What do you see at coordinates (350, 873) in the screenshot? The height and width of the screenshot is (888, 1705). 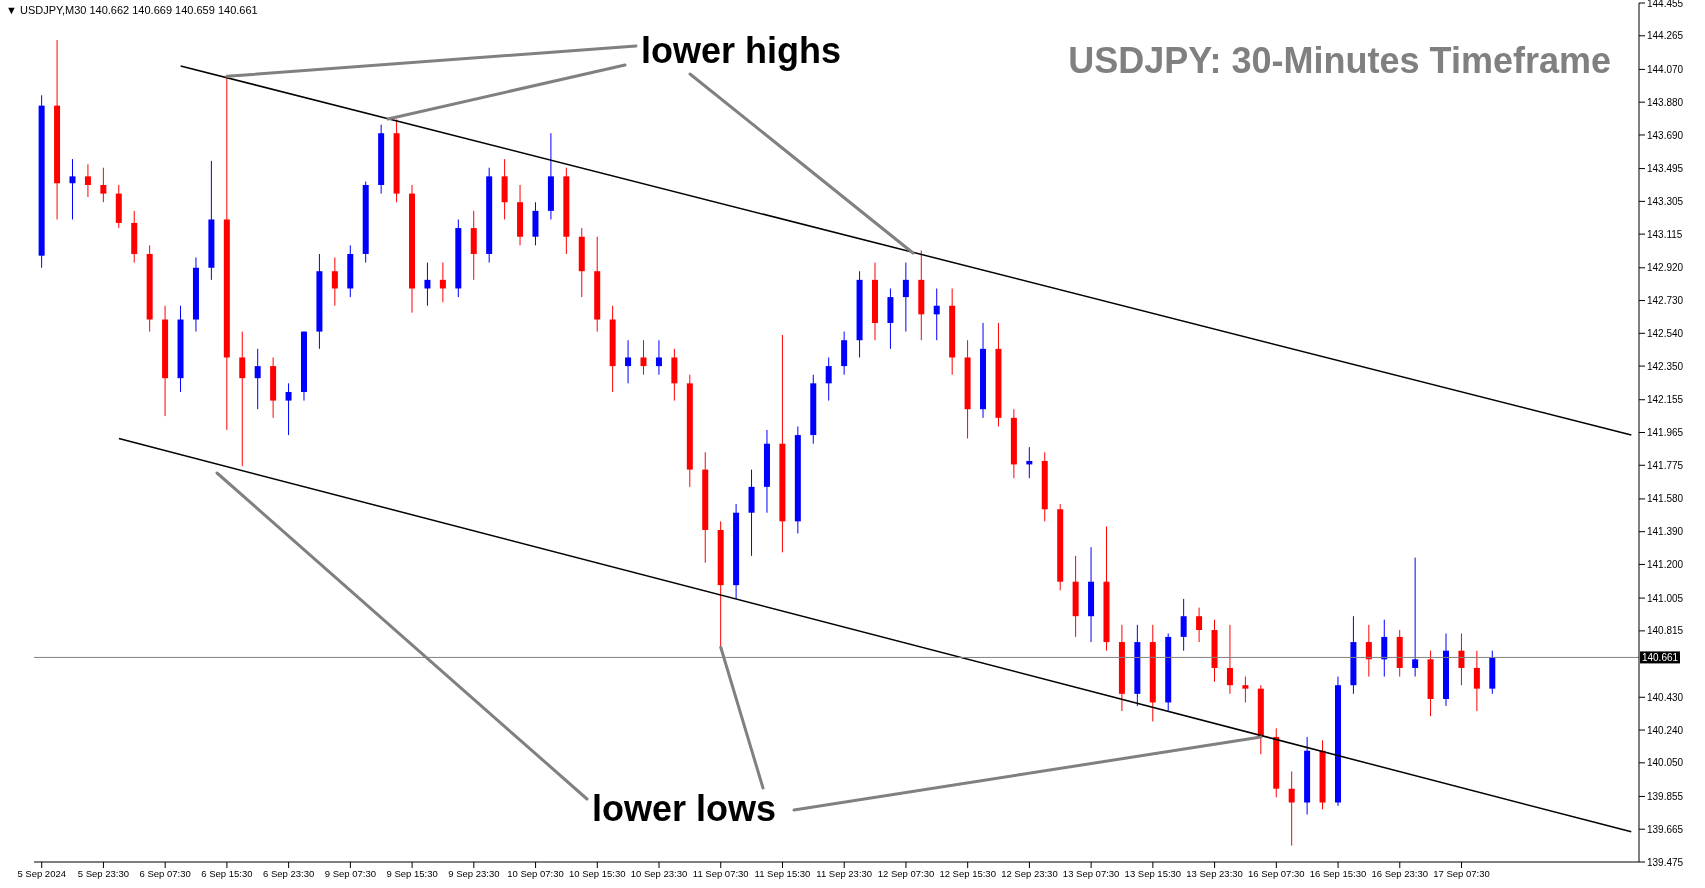 I see `x-tick-label: 9 Sep 07:30` at bounding box center [350, 873].